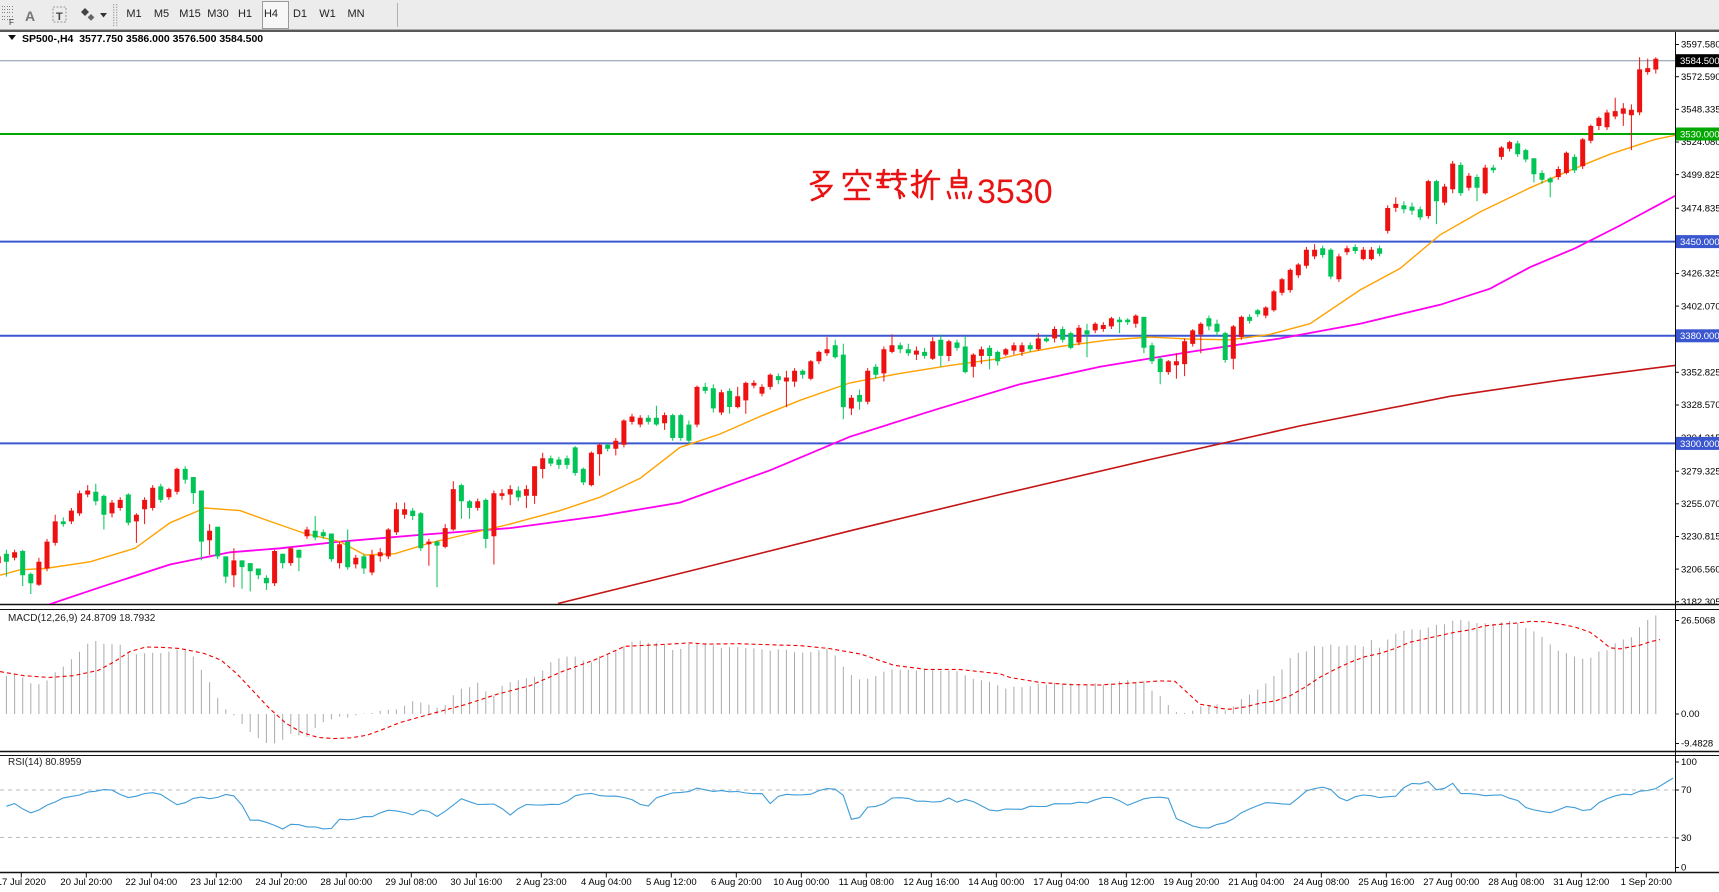 The height and width of the screenshot is (892, 1719). I want to click on svg-text: 10 Aug 00:00, so click(801, 882).